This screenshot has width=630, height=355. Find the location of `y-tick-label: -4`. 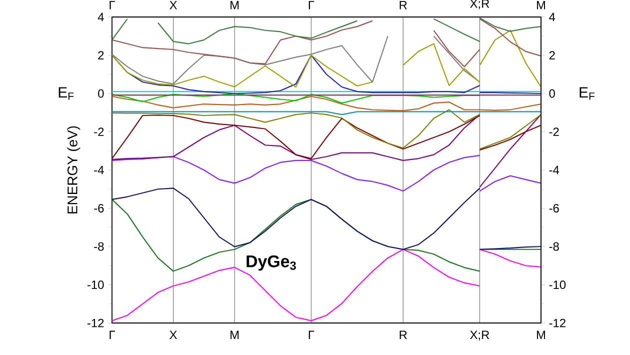

y-tick-label: -4 is located at coordinates (99, 170).